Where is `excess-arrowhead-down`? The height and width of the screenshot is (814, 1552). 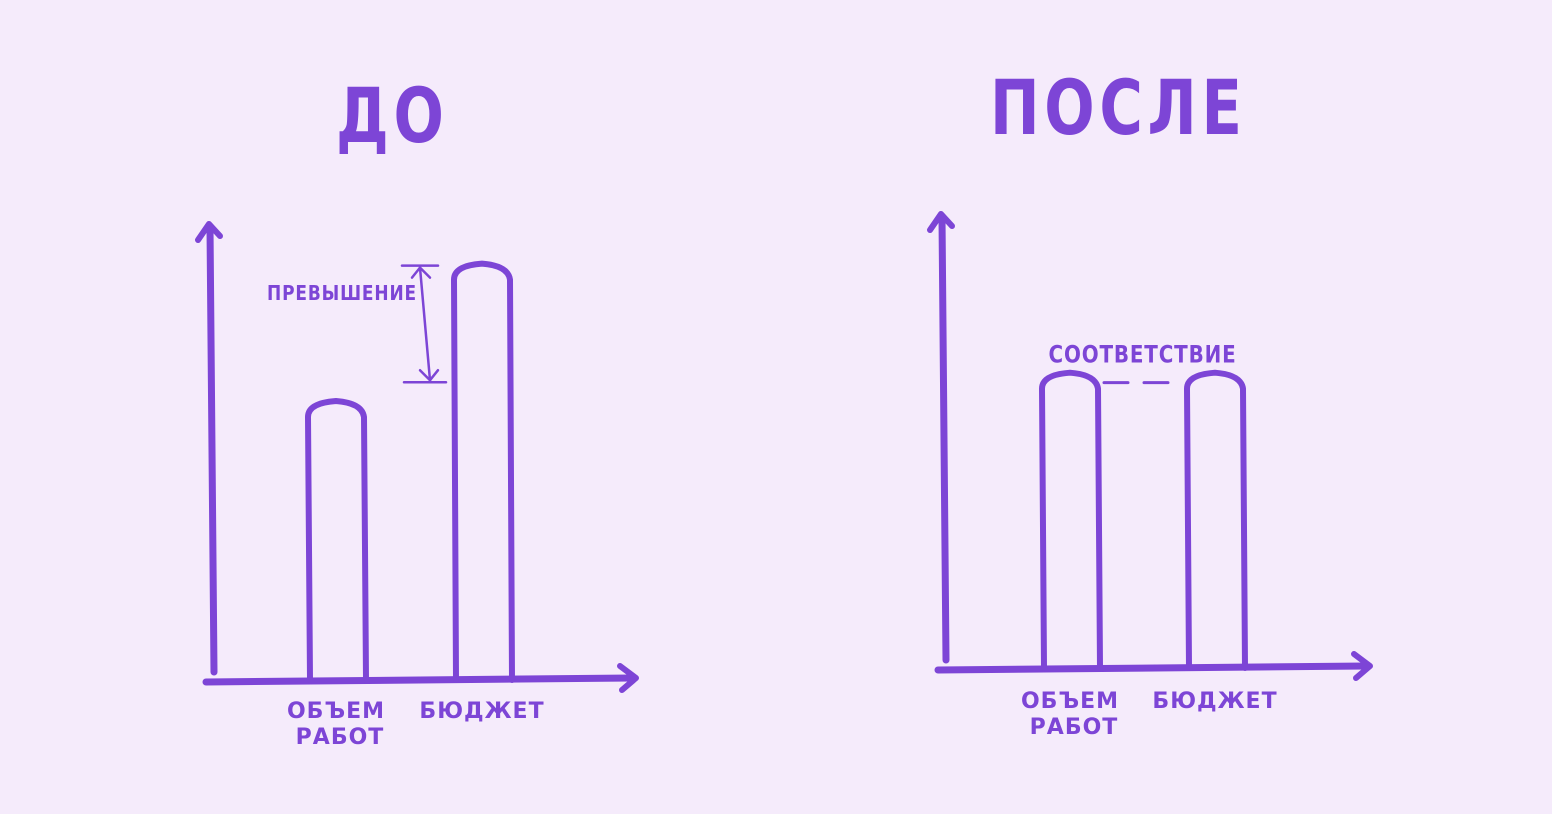 excess-arrowhead-down is located at coordinates (429, 375).